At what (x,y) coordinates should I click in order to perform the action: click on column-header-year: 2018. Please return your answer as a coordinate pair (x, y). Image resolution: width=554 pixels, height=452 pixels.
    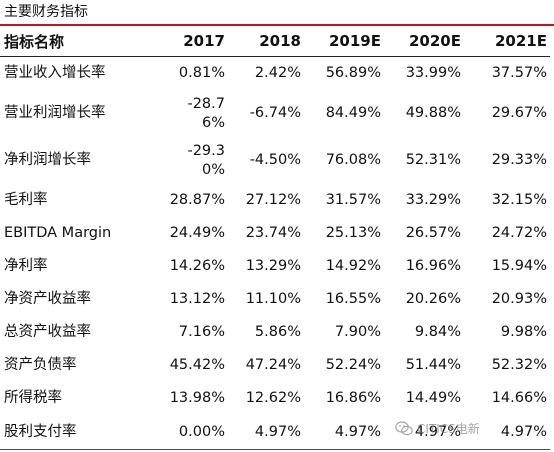
    Looking at the image, I should click on (266, 41).